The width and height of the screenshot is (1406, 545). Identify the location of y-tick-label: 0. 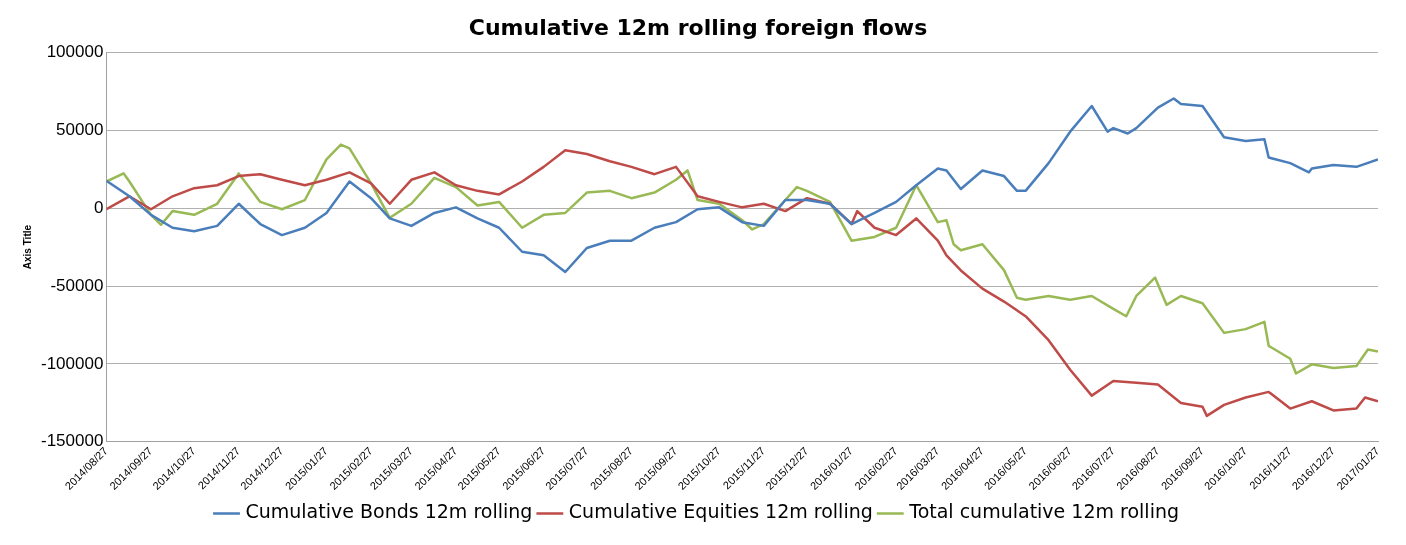
(98, 207).